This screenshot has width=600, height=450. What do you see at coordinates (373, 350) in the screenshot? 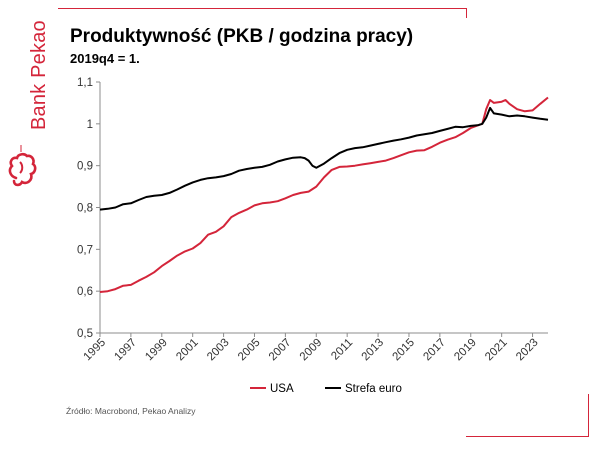
I see `x-tick-label: 2013` at bounding box center [373, 350].